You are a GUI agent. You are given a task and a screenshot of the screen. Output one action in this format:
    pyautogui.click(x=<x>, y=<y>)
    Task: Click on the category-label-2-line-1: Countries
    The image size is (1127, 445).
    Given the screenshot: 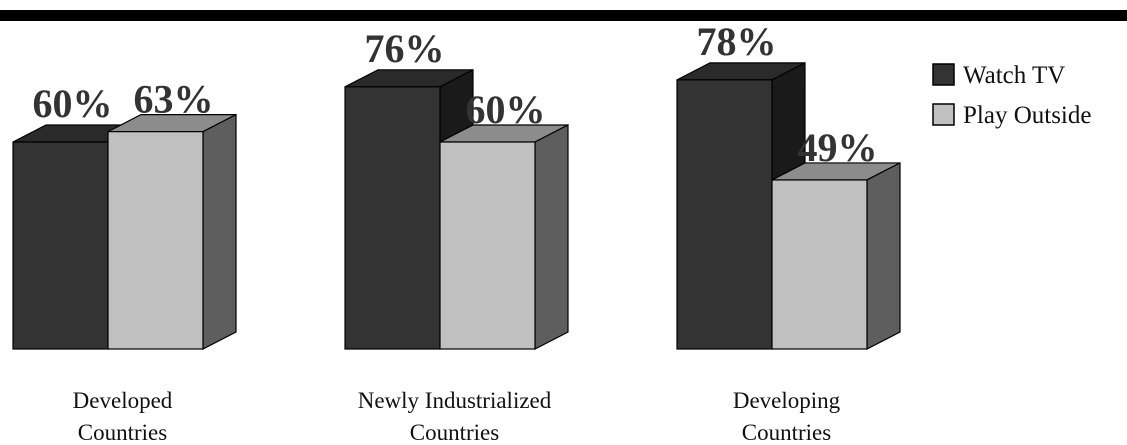 What is the action you would take?
    pyautogui.click(x=786, y=432)
    